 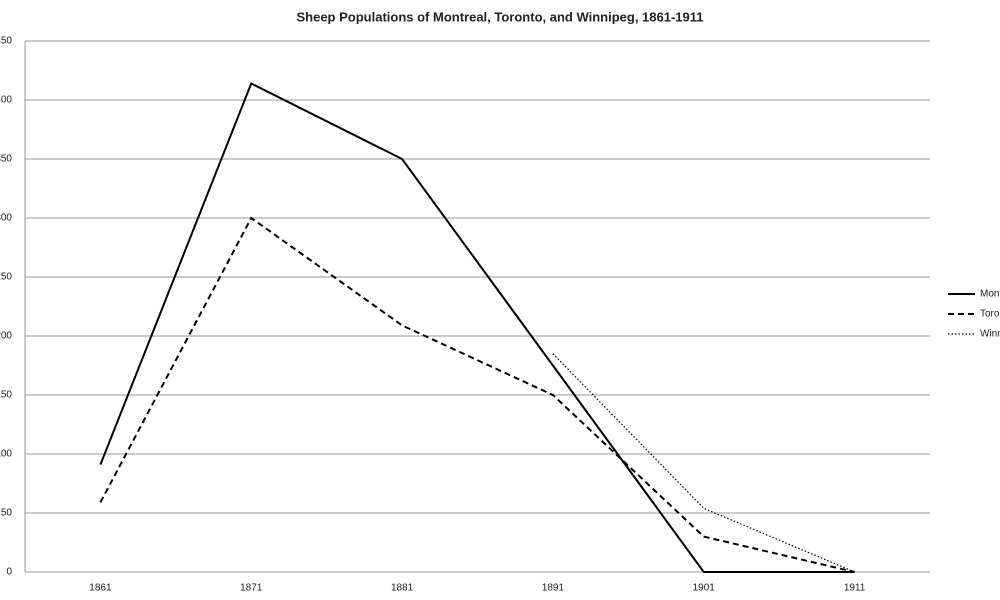 I want to click on legend-label: Montreal, so click(x=990, y=294).